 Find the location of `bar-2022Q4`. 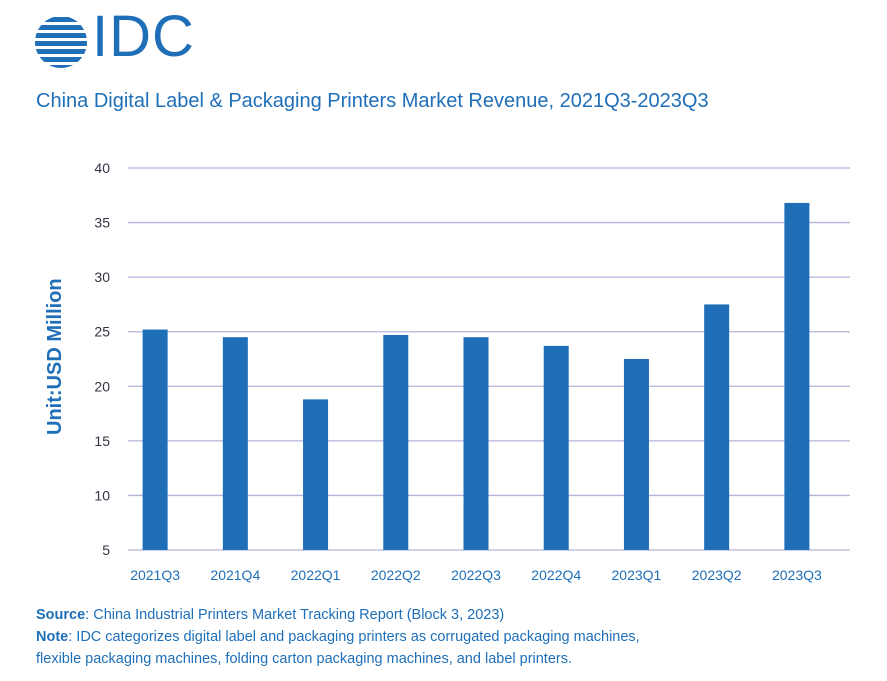

bar-2022Q4 is located at coordinates (556, 447).